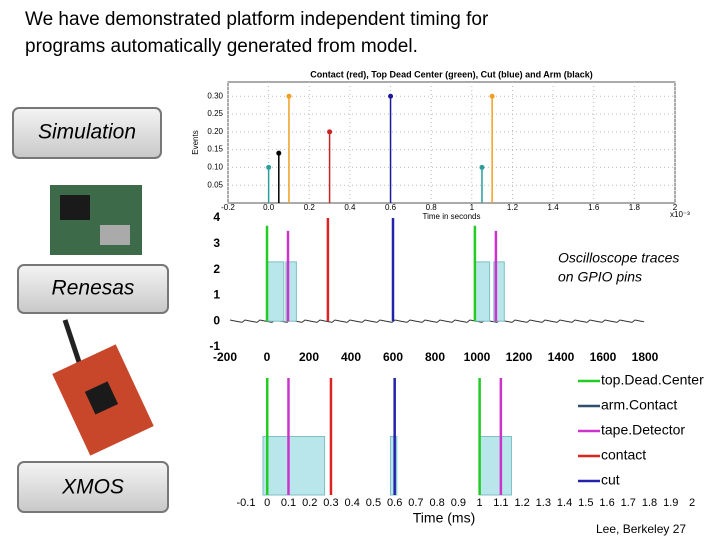 This screenshot has height=545, width=720. What do you see at coordinates (519, 357) in the screenshot?
I see `x-tick-label: 1200` at bounding box center [519, 357].